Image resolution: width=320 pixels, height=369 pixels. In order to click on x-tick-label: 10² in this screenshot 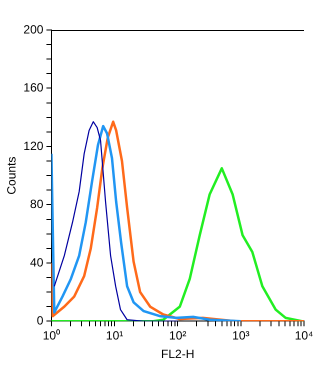, I will do `click(177, 335)`.